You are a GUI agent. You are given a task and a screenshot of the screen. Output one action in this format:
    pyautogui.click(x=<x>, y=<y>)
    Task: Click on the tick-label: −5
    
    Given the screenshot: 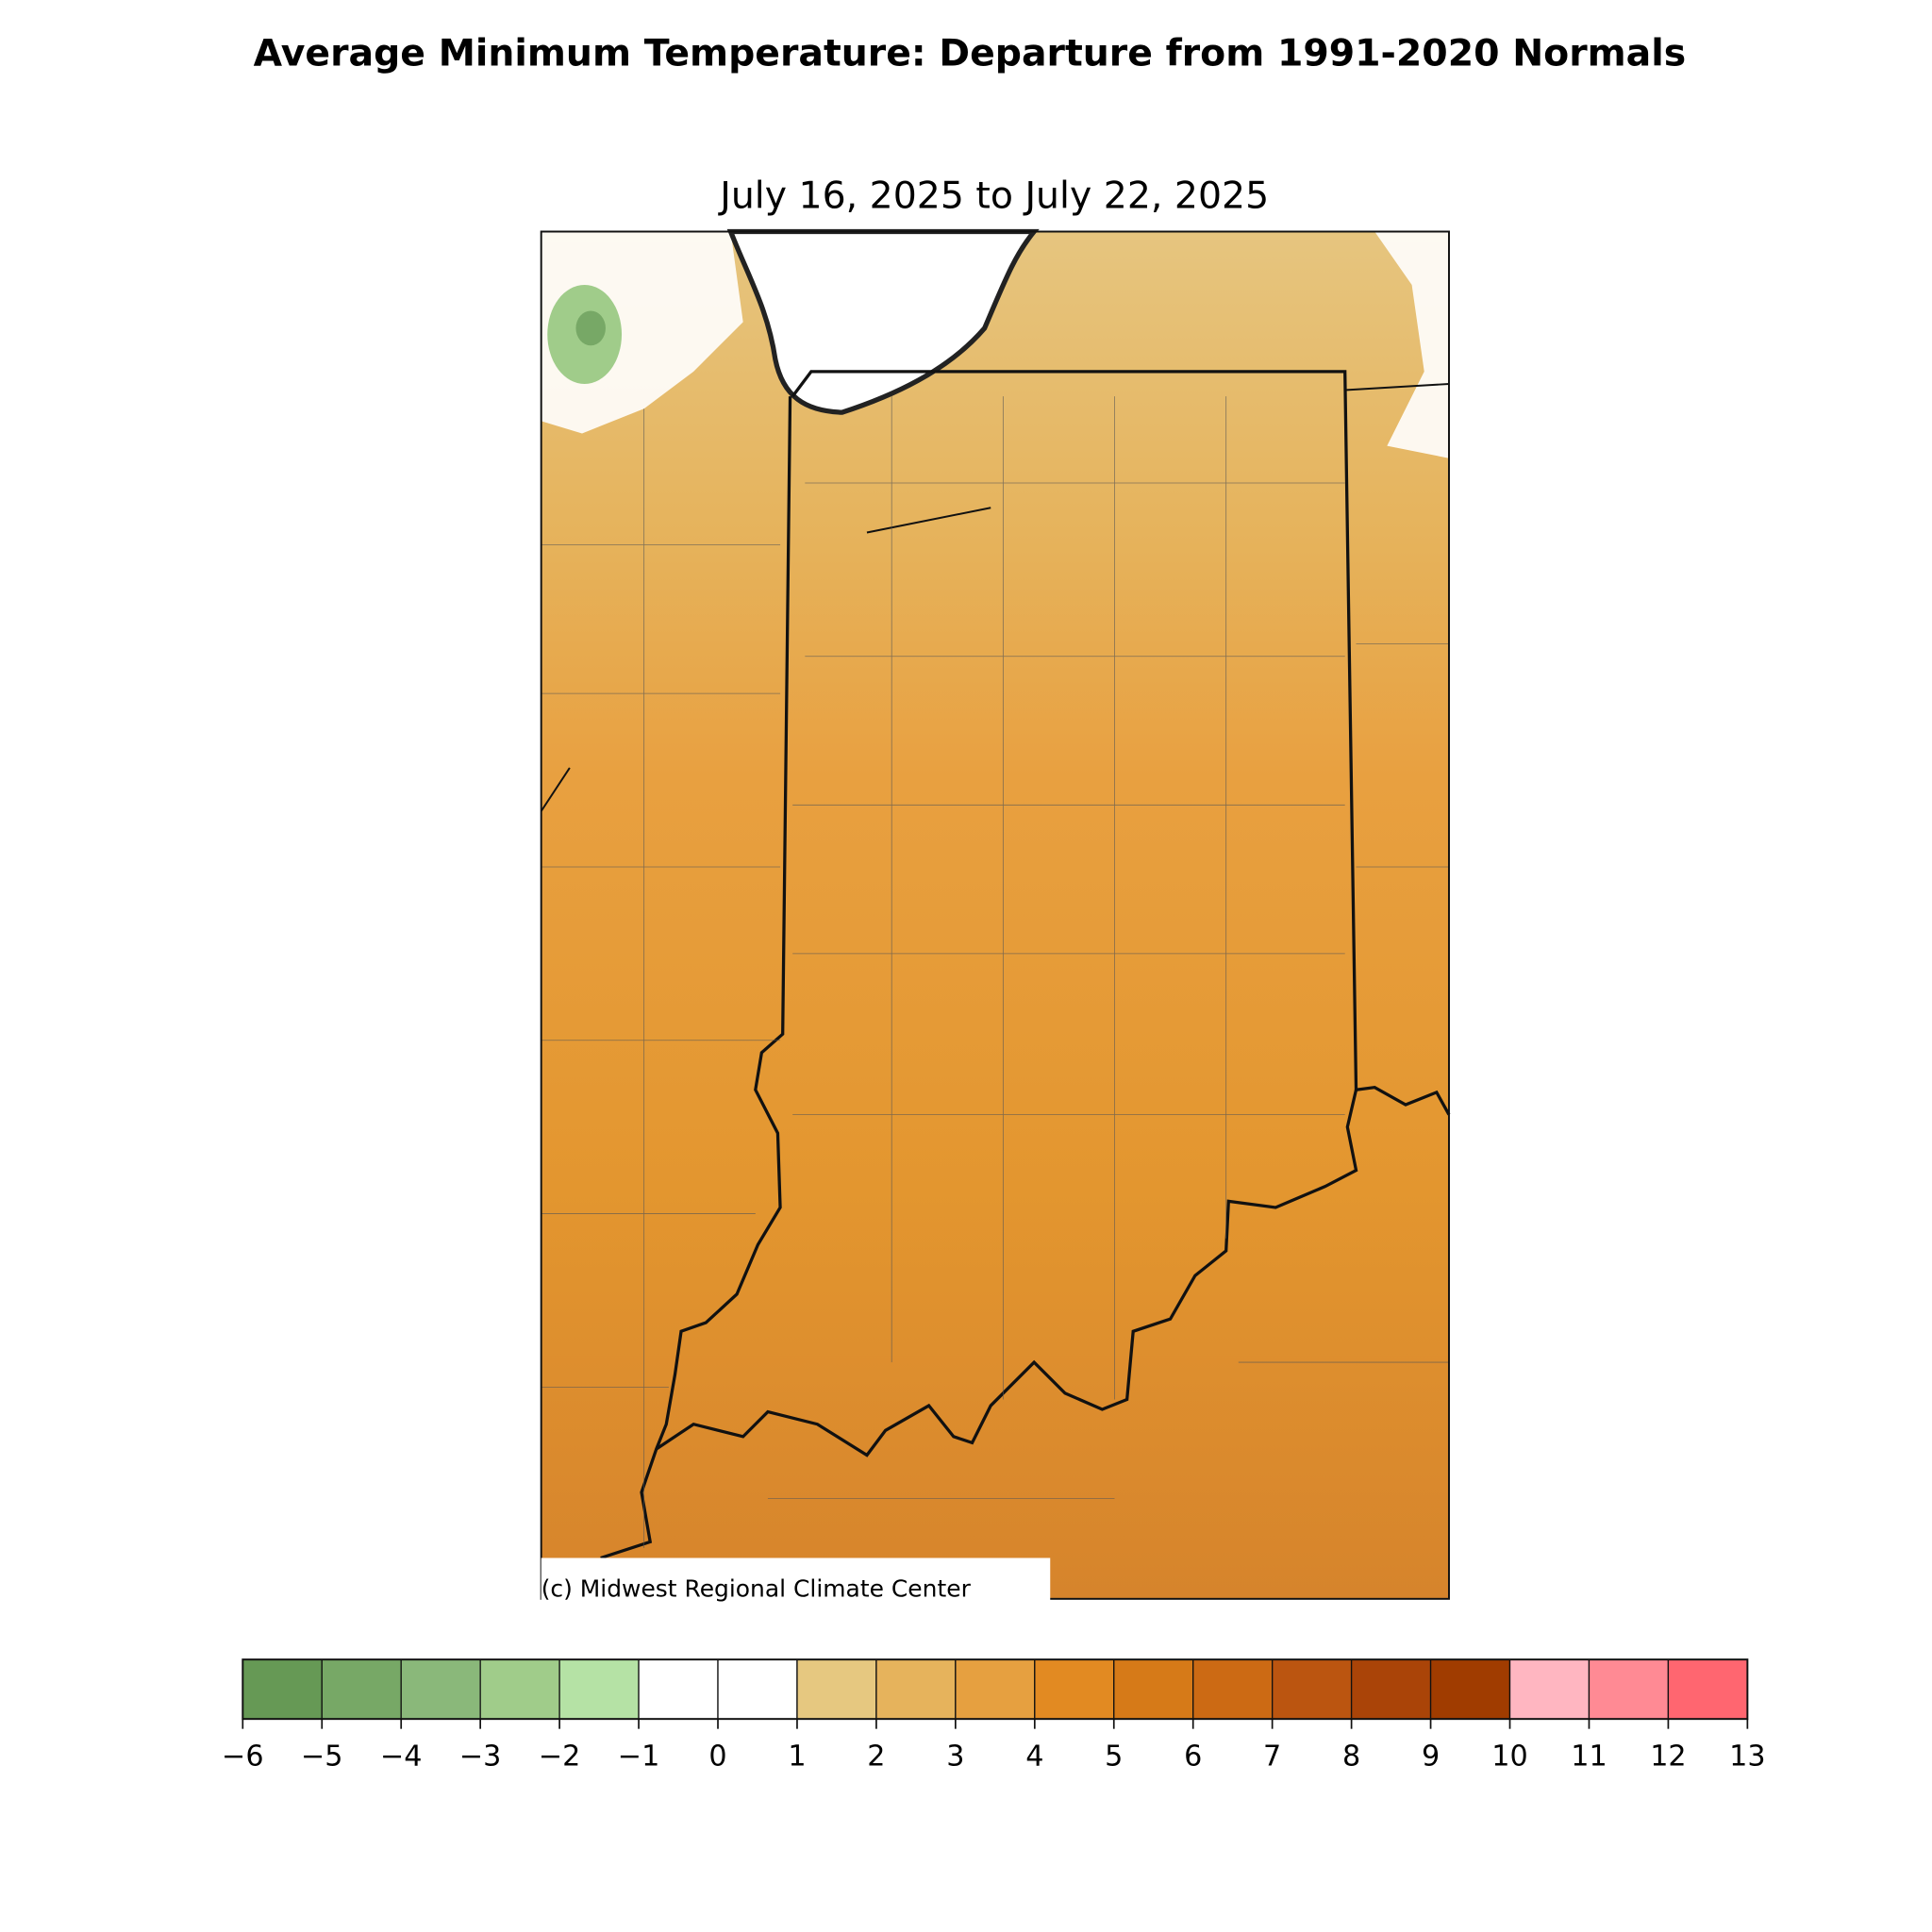 What is the action you would take?
    pyautogui.click(x=322, y=1757)
    